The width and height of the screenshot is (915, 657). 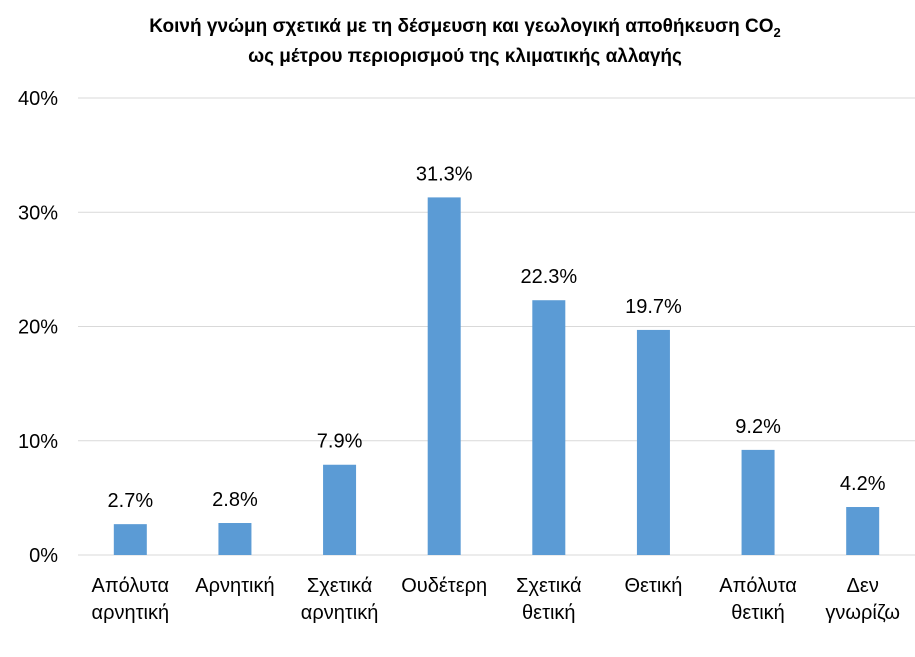 What do you see at coordinates (235, 500) in the screenshot?
I see `data-label: 2.8%` at bounding box center [235, 500].